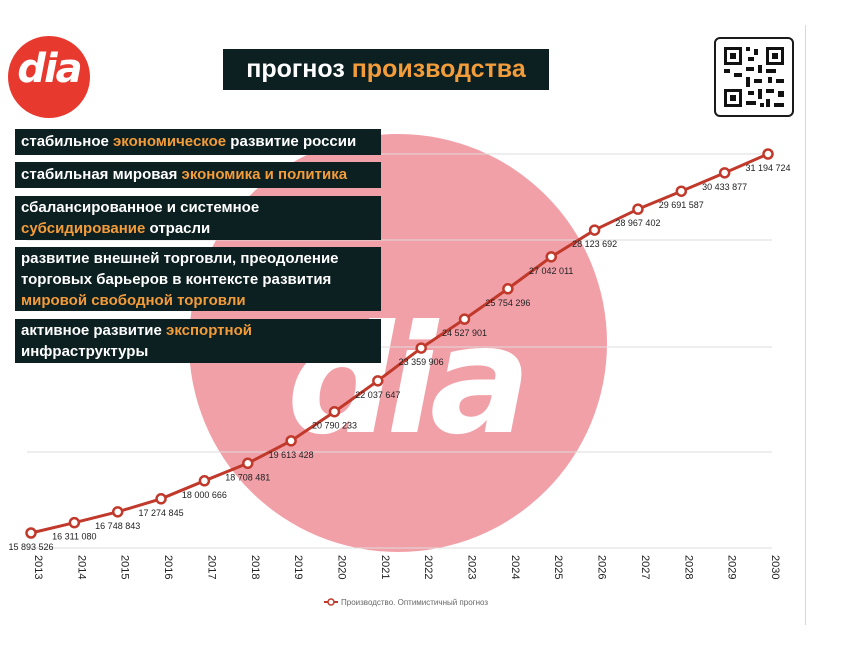  Describe the element at coordinates (507, 303) in the screenshot. I see `data-label: 25 754 296` at that location.